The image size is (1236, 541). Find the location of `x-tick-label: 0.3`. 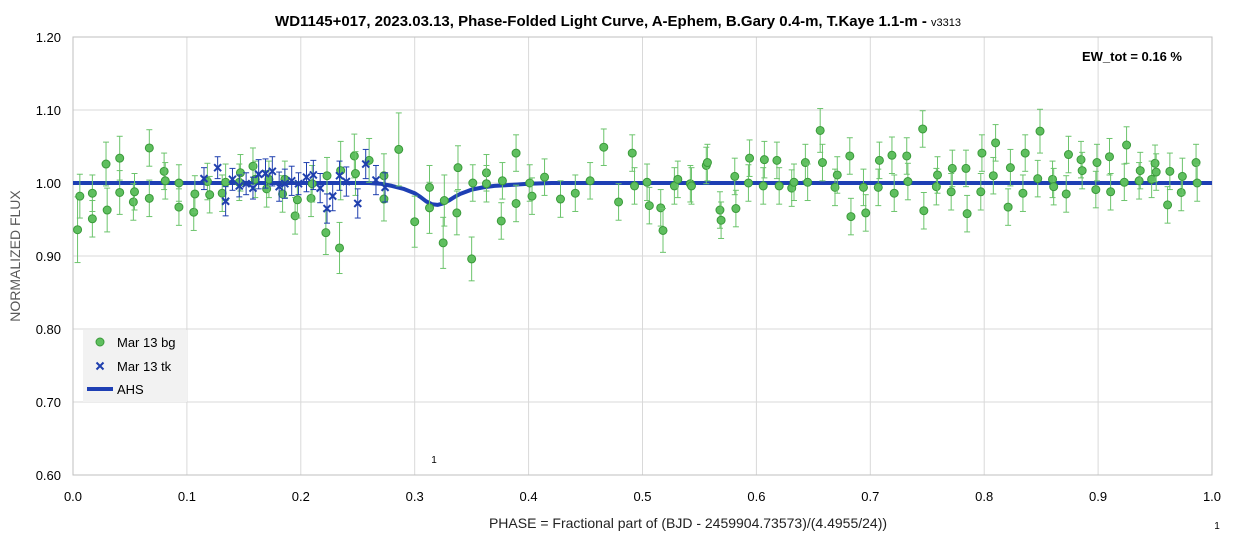

x-tick-label: 0.3 is located at coordinates (415, 496).